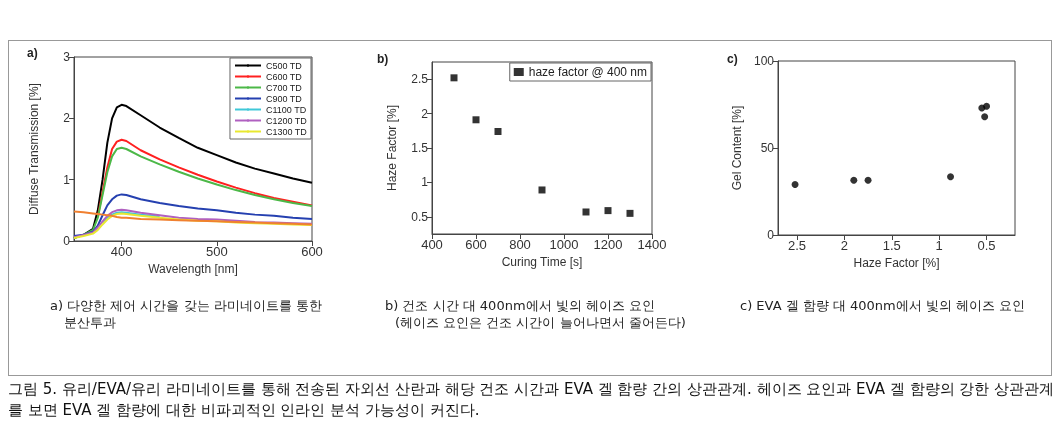 The height and width of the screenshot is (439, 1062). I want to click on x-axis-title: Wavelength [nm], so click(193, 269).